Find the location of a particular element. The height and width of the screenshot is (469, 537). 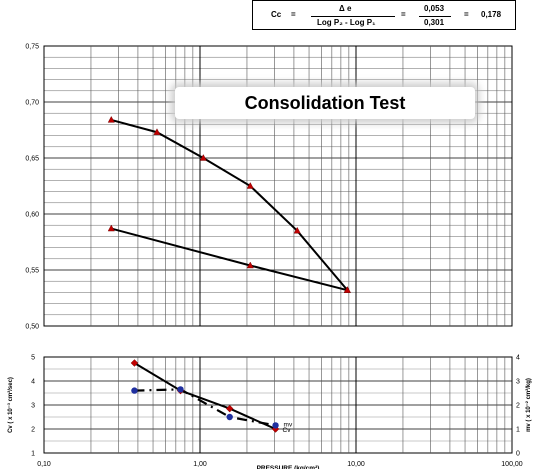

x-tick-label: 1,00 is located at coordinates (200, 464).